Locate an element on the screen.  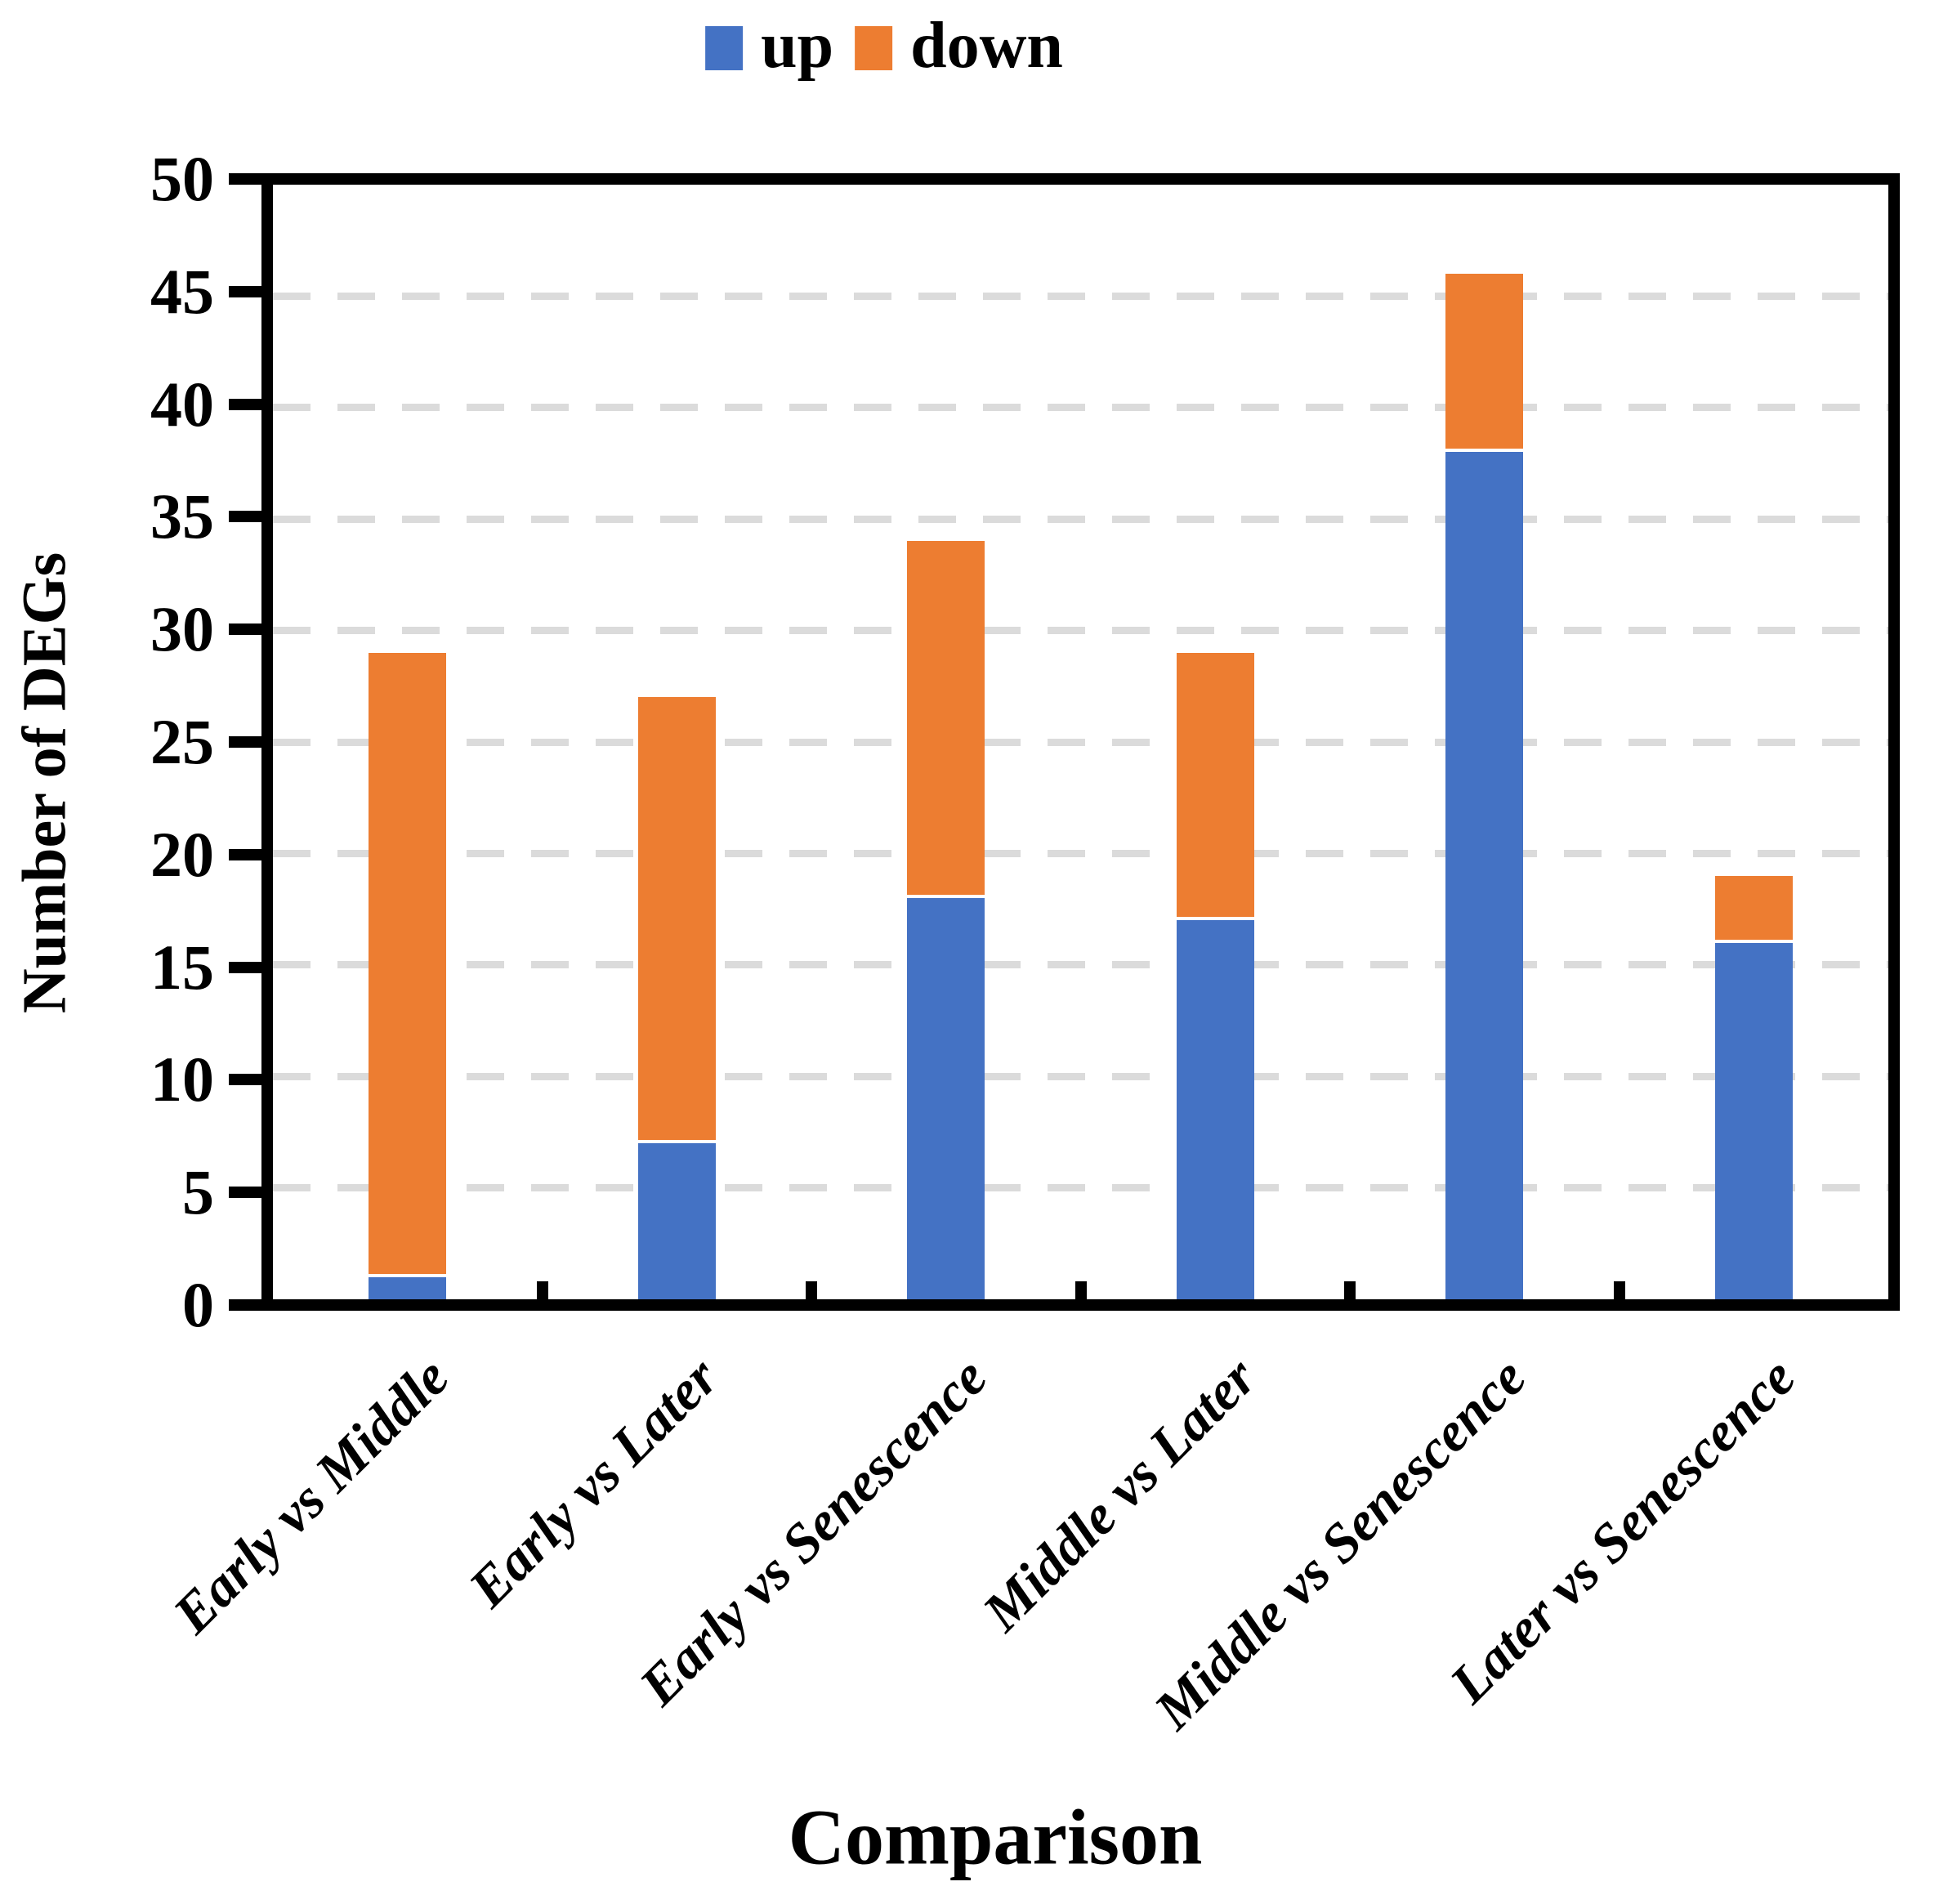
y-tick-label-25: 25 is located at coordinates (182, 741).